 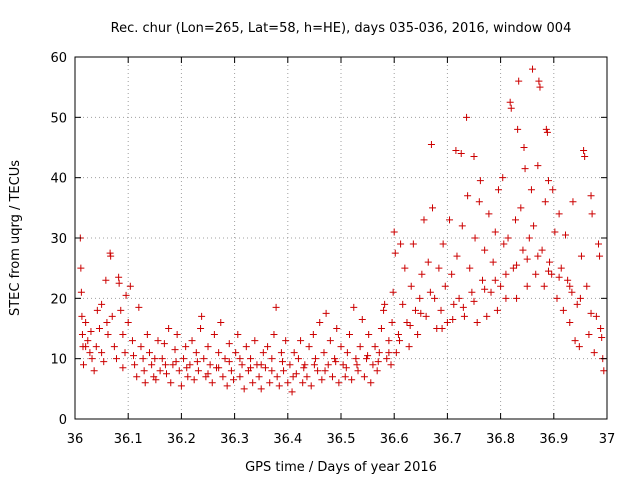 What do you see at coordinates (341, 439) in the screenshot?
I see `x-tick-label: 36.5` at bounding box center [341, 439].